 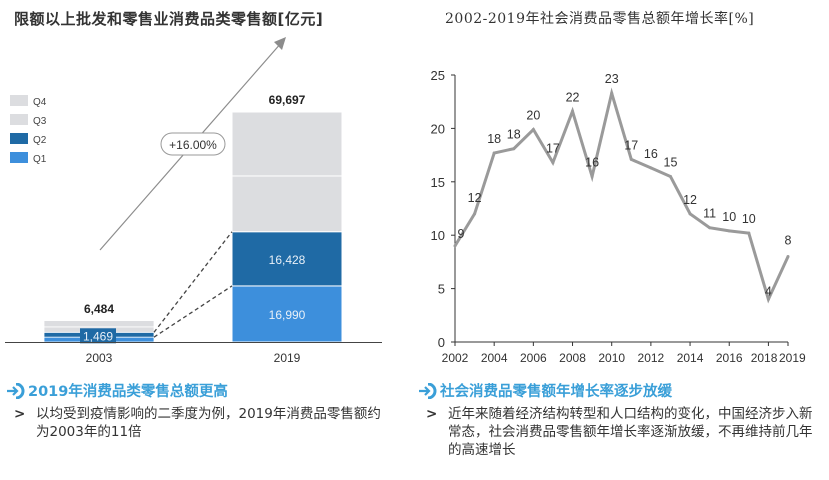 I want to click on left-section-heading-text: 2019年消费品类零售总额更高, so click(x=128, y=392).